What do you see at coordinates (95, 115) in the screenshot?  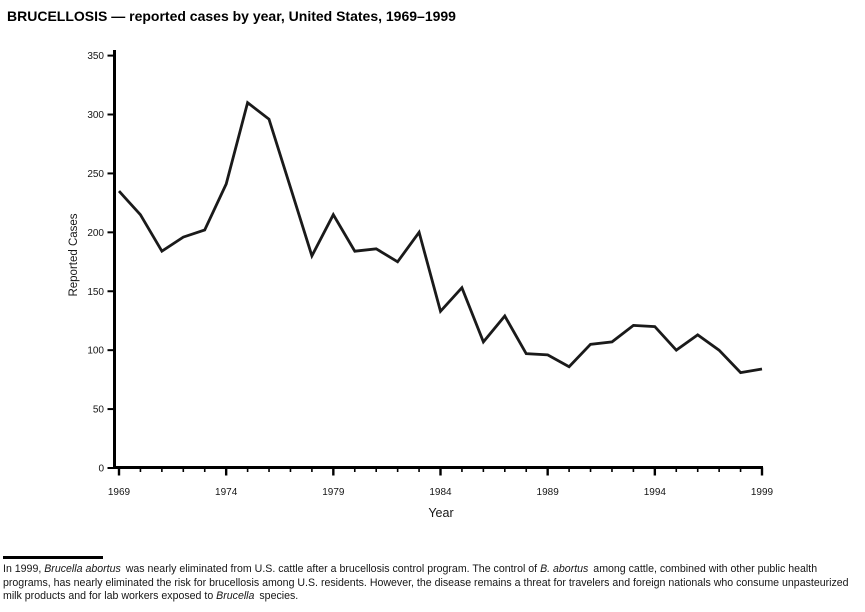 I see `y-tick-label: 300` at bounding box center [95, 115].